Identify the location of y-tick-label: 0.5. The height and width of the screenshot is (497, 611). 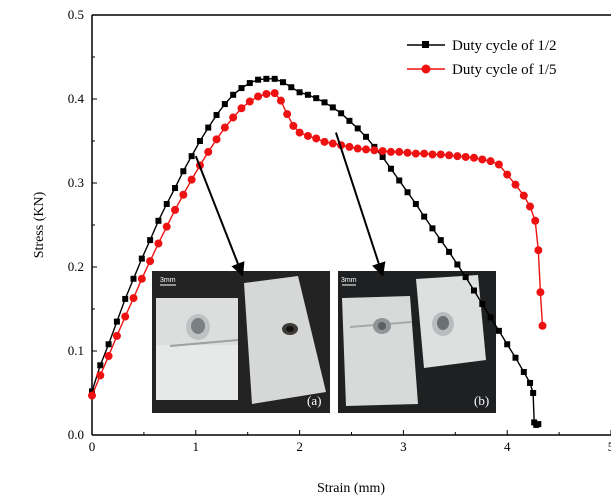
(76, 14).